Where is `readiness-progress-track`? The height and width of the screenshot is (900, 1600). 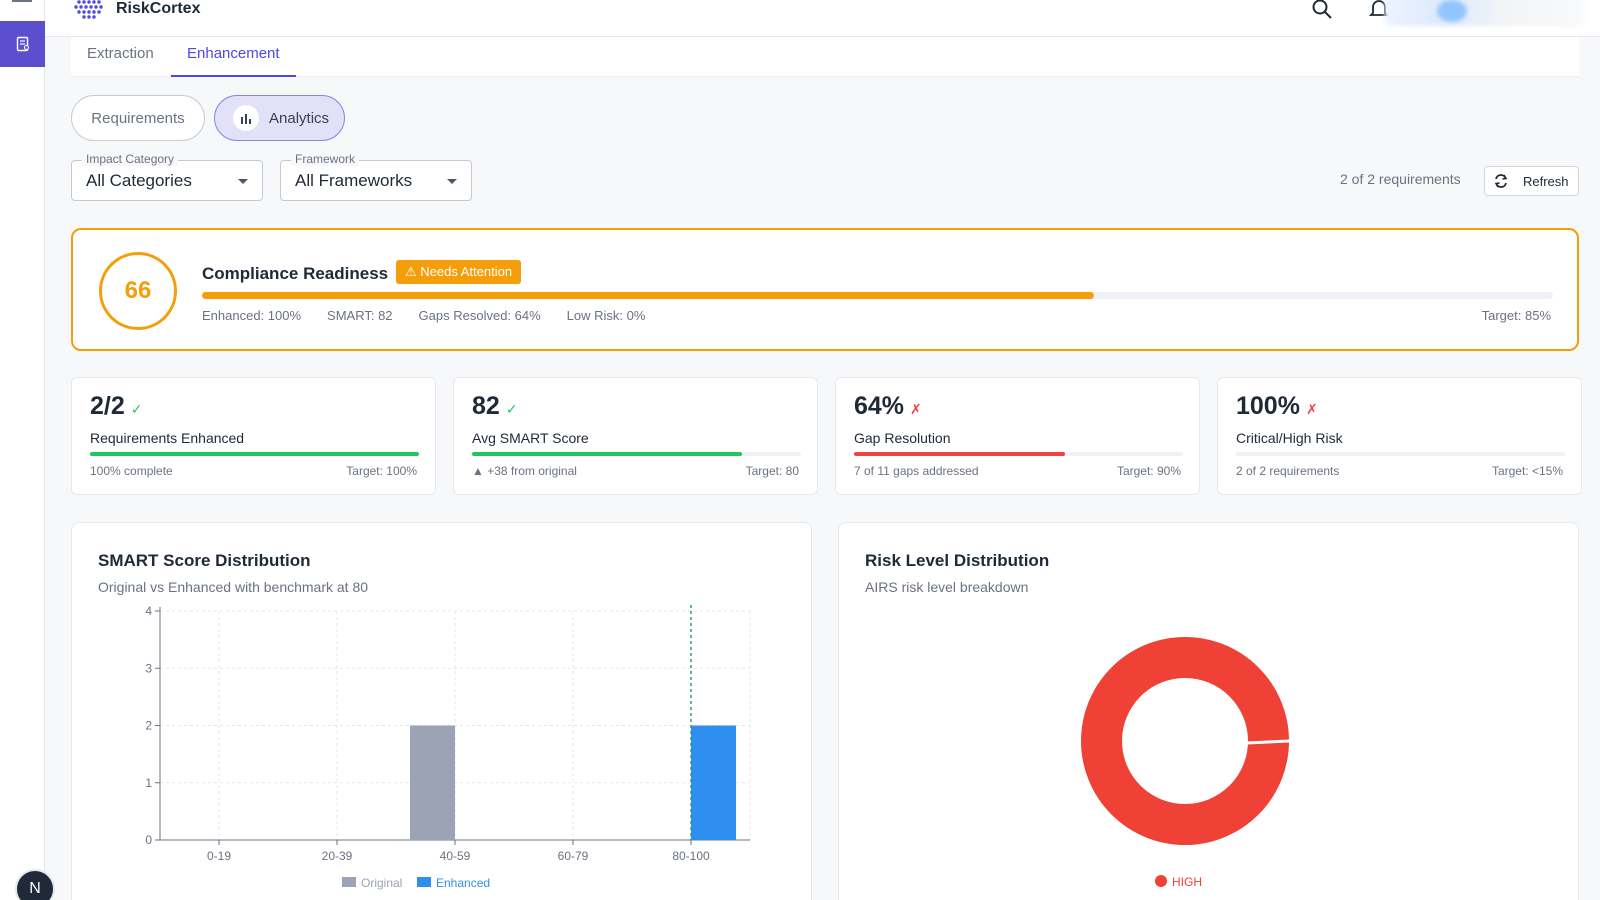 readiness-progress-track is located at coordinates (877, 295).